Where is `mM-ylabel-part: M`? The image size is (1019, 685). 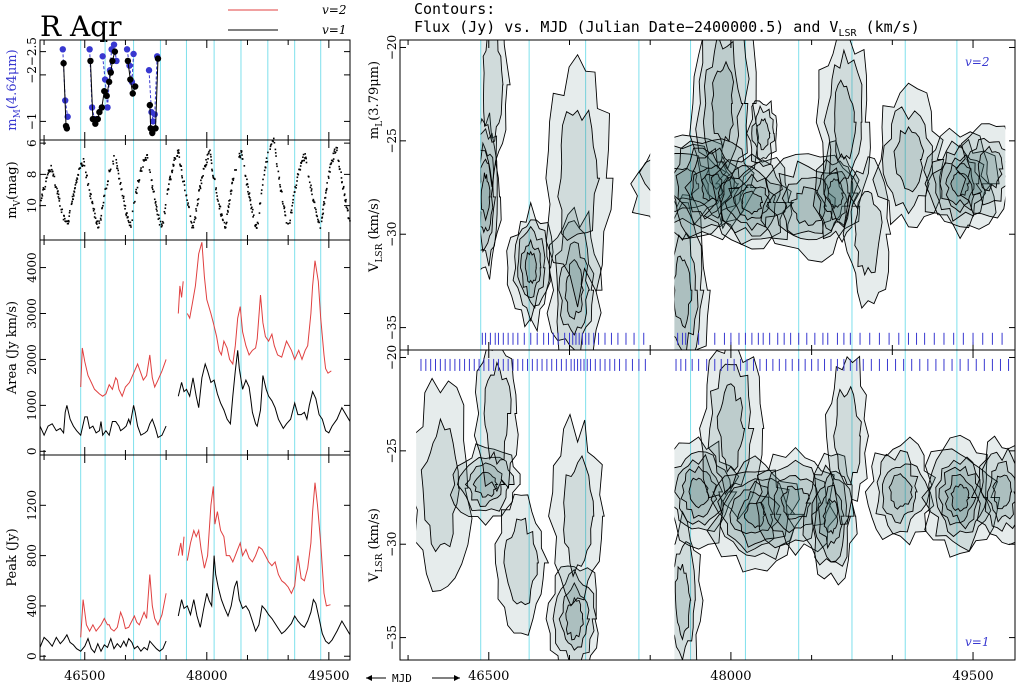
mM-ylabel-part: M is located at coordinates (18, 113).